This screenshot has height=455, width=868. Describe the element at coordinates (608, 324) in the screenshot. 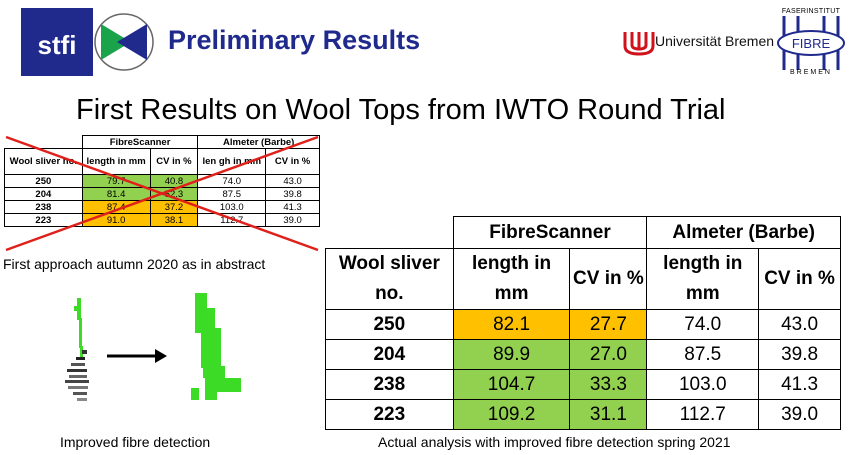

I see `main-table-cell: 27.7` at that location.